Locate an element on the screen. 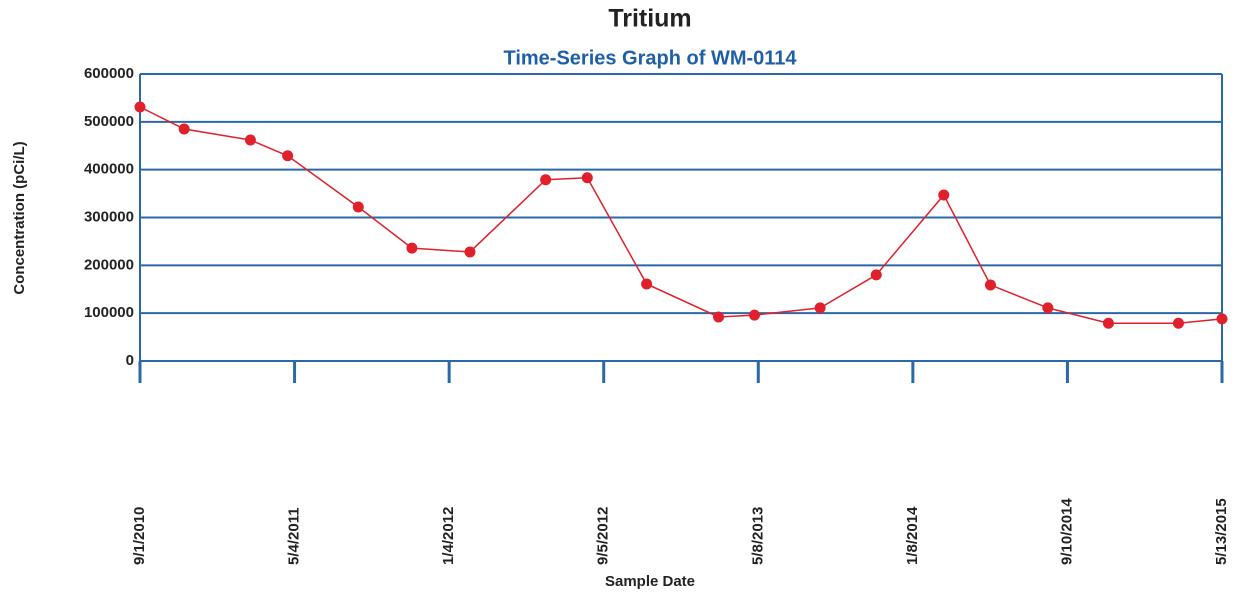  x-tick-label: 5/4/2011 is located at coordinates (294, 536).